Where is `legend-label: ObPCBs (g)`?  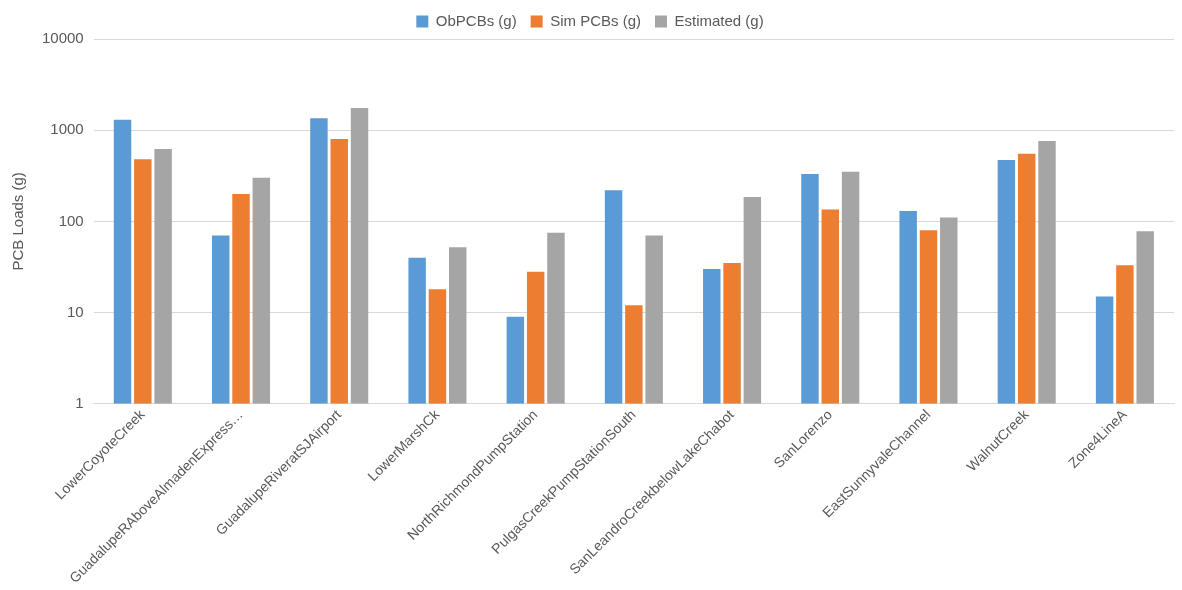
legend-label: ObPCBs (g) is located at coordinates (476, 20).